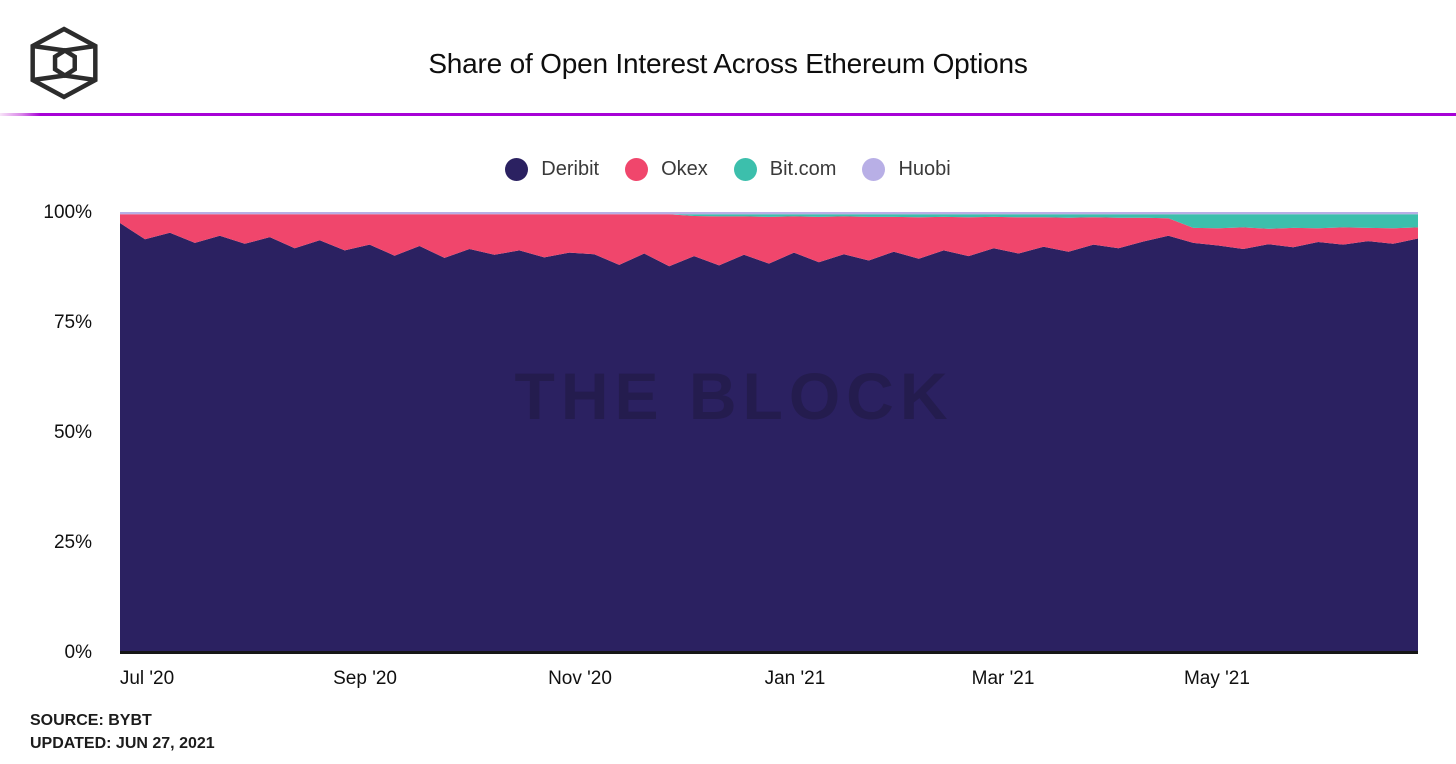 This screenshot has height=764, width=1456. What do you see at coordinates (72, 542) in the screenshot?
I see `y-tick-label: 25%` at bounding box center [72, 542].